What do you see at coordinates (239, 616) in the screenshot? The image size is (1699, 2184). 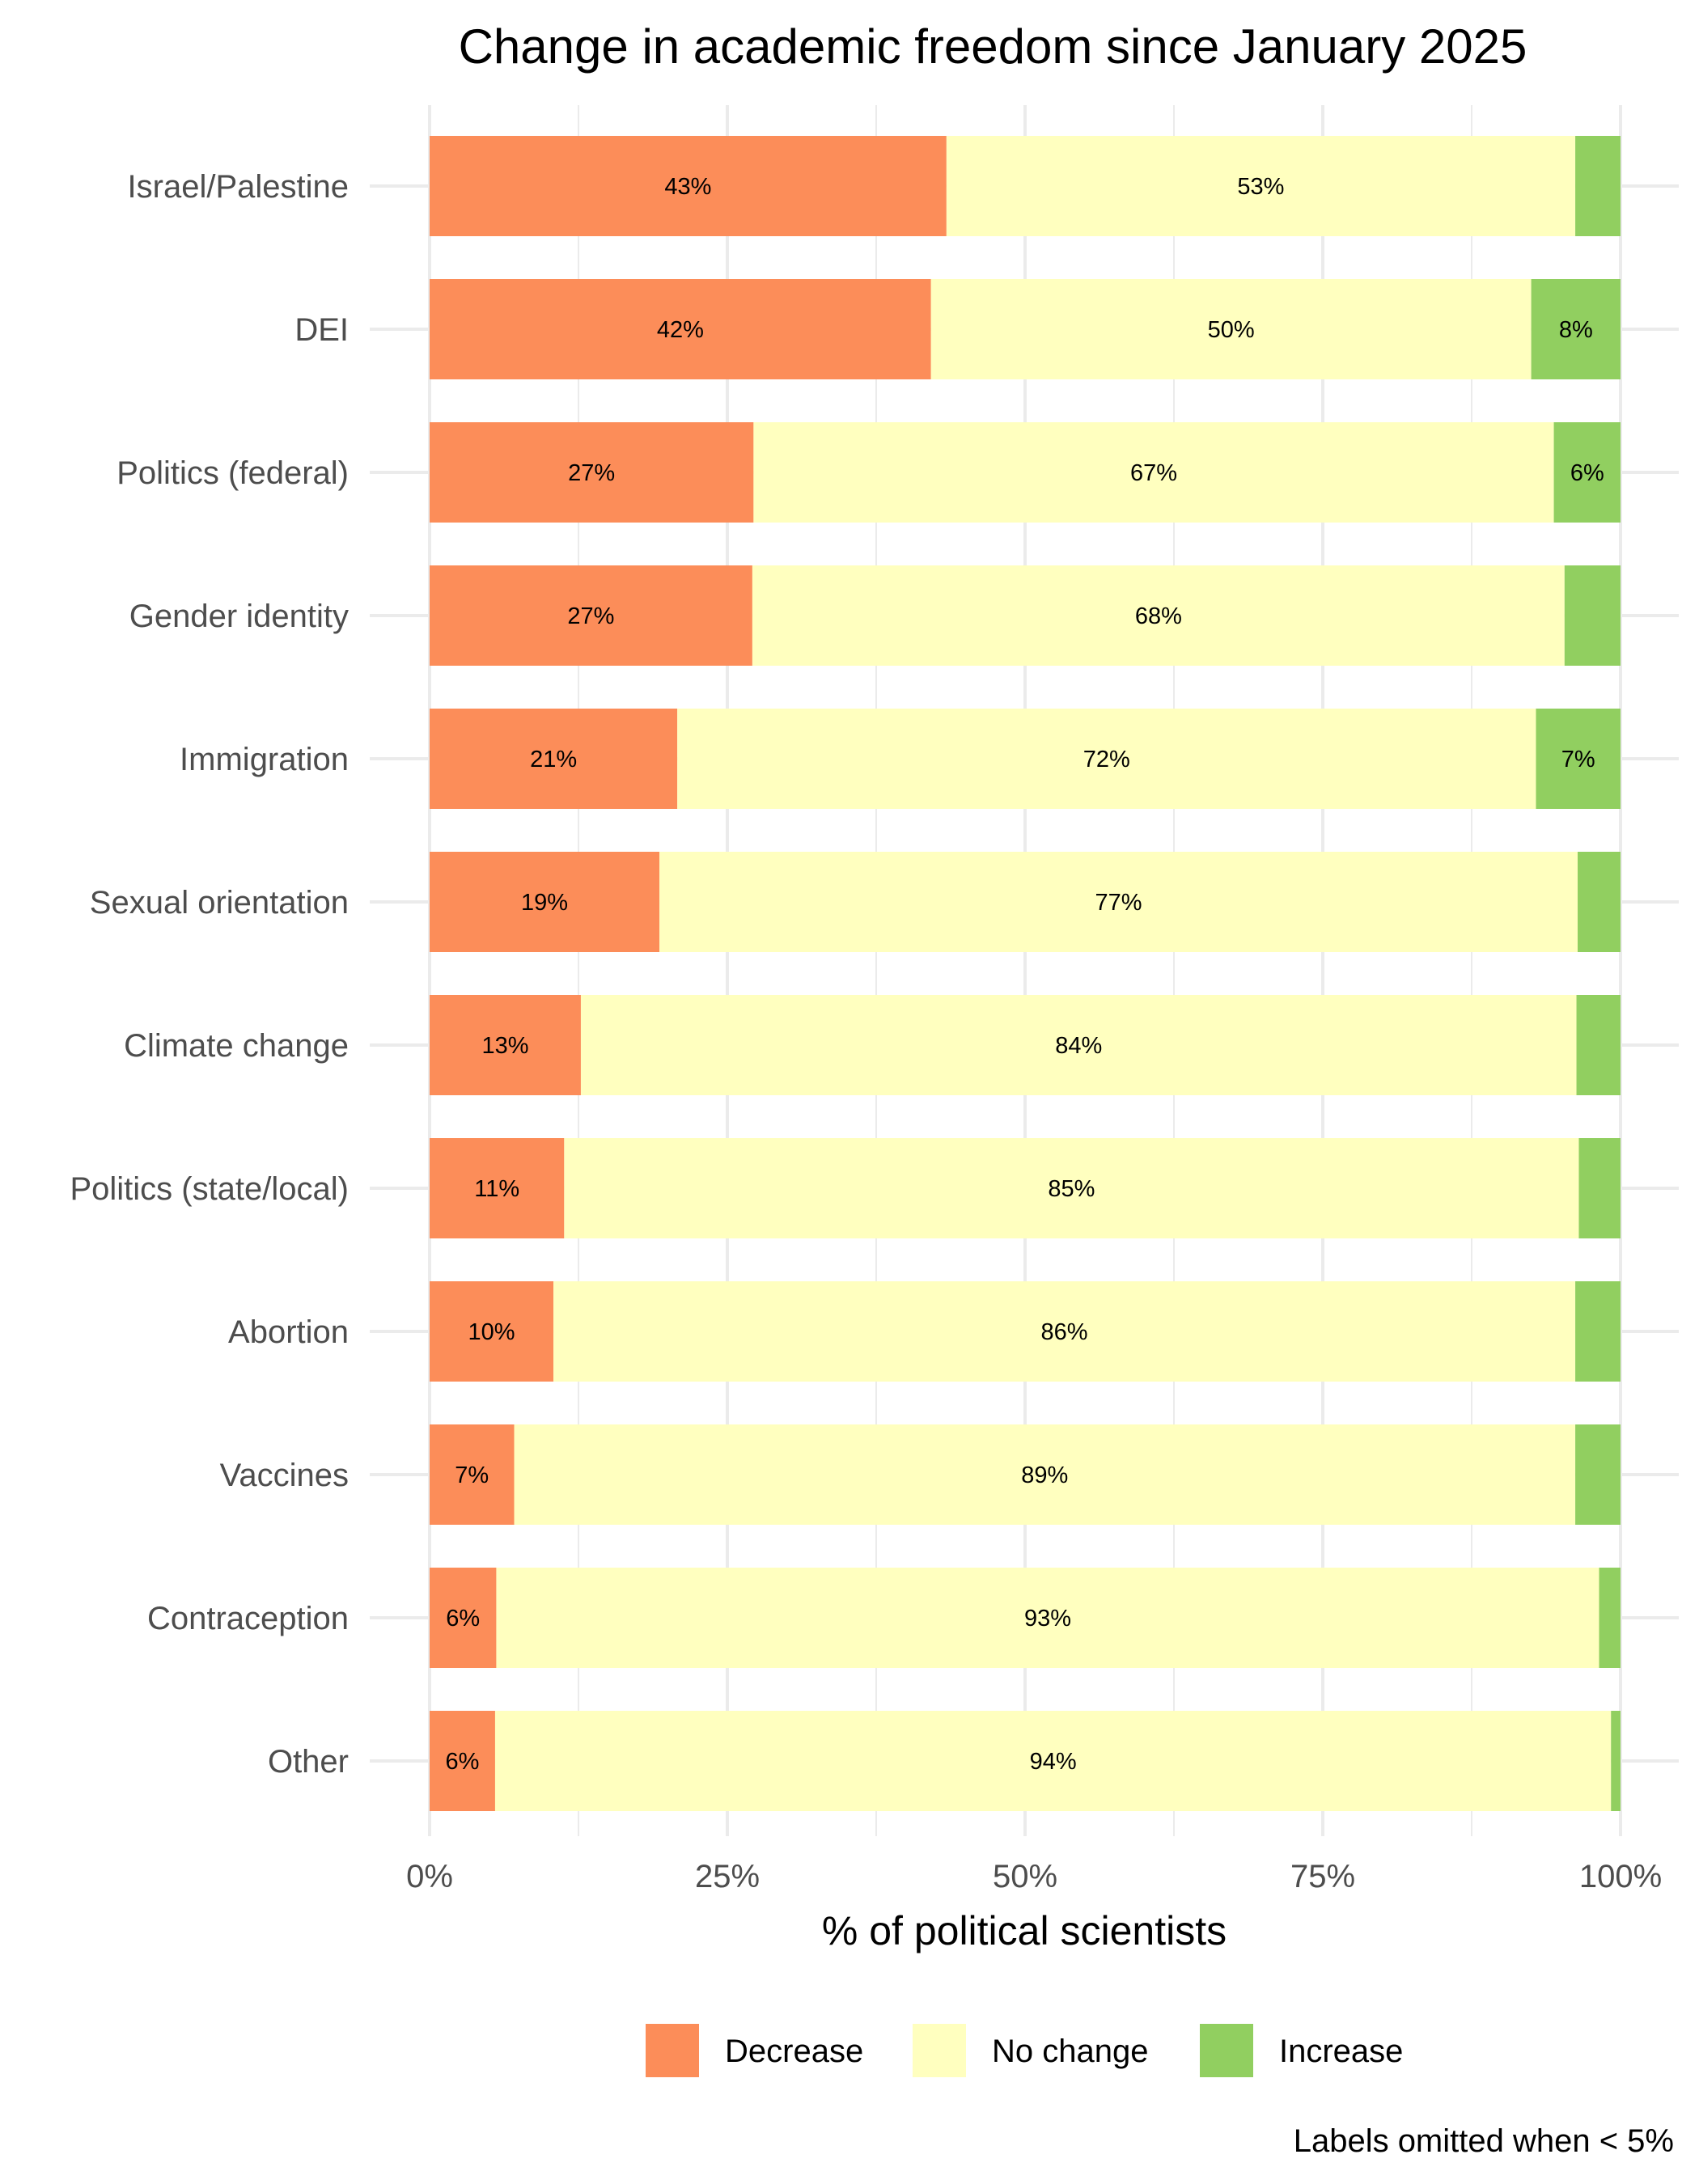 I see `y-tick-label: Gender identity` at bounding box center [239, 616].